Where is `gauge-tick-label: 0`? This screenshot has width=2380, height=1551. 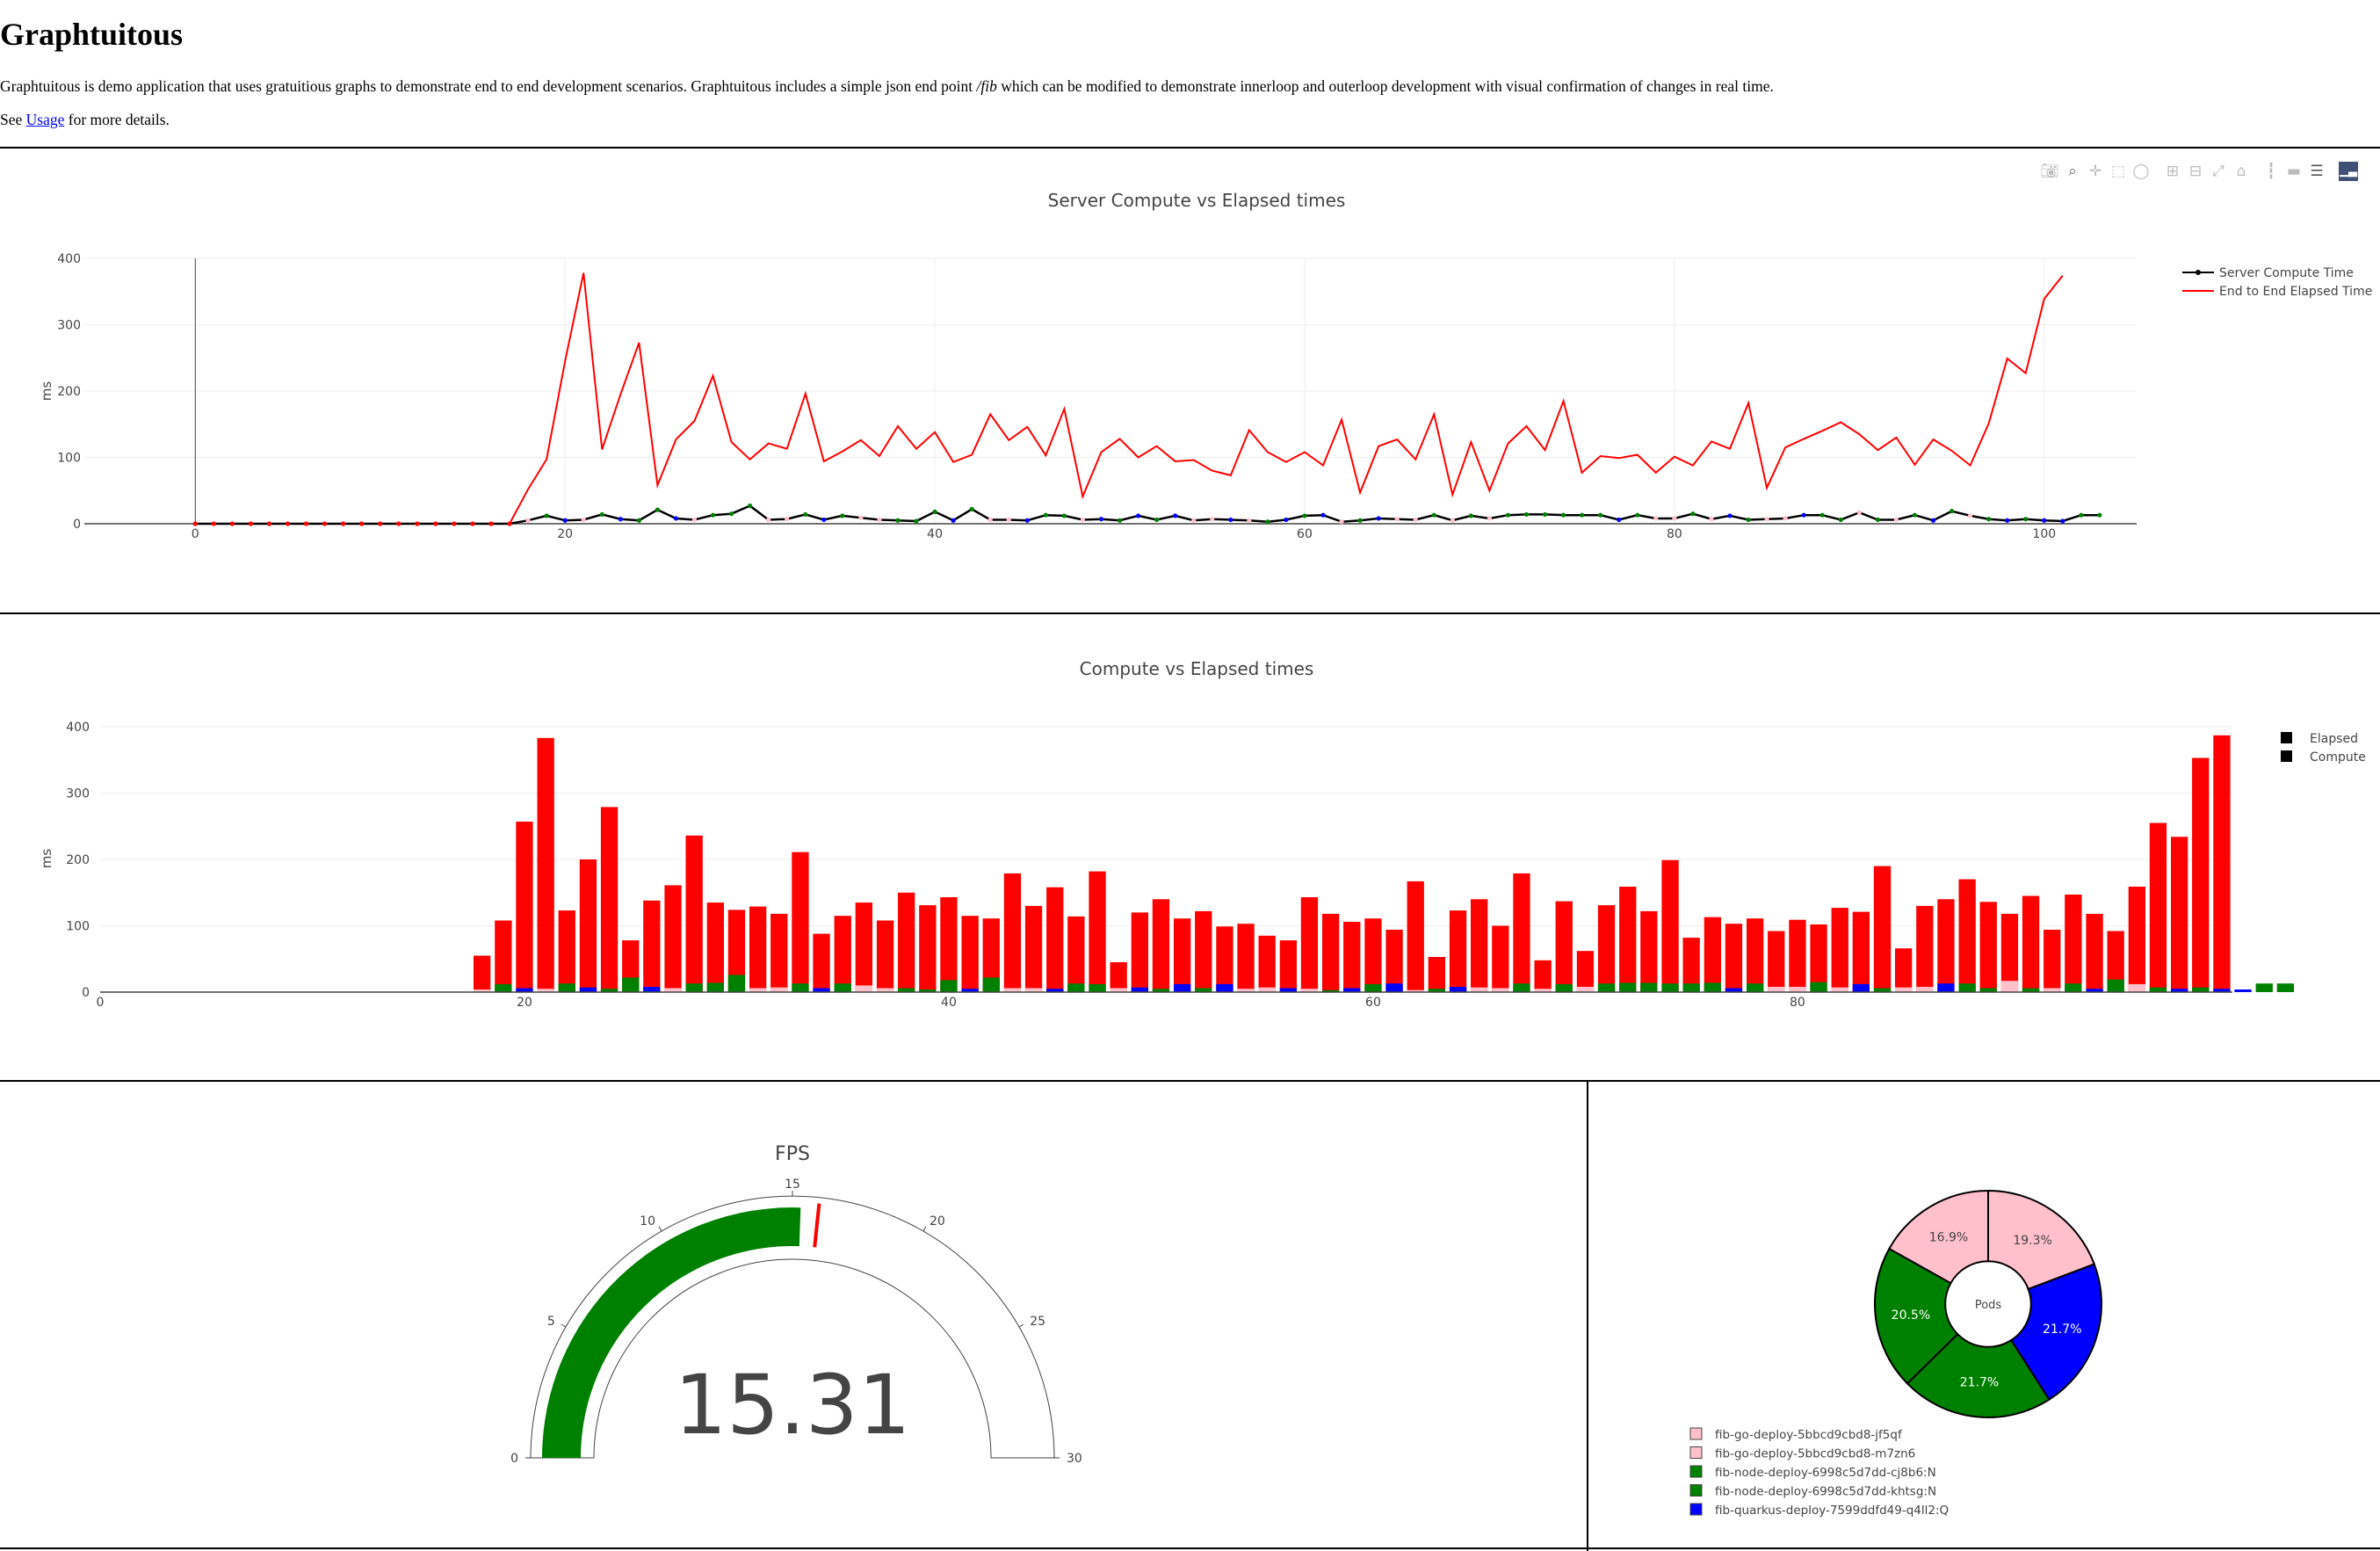
gauge-tick-label: 0 is located at coordinates (514, 1459).